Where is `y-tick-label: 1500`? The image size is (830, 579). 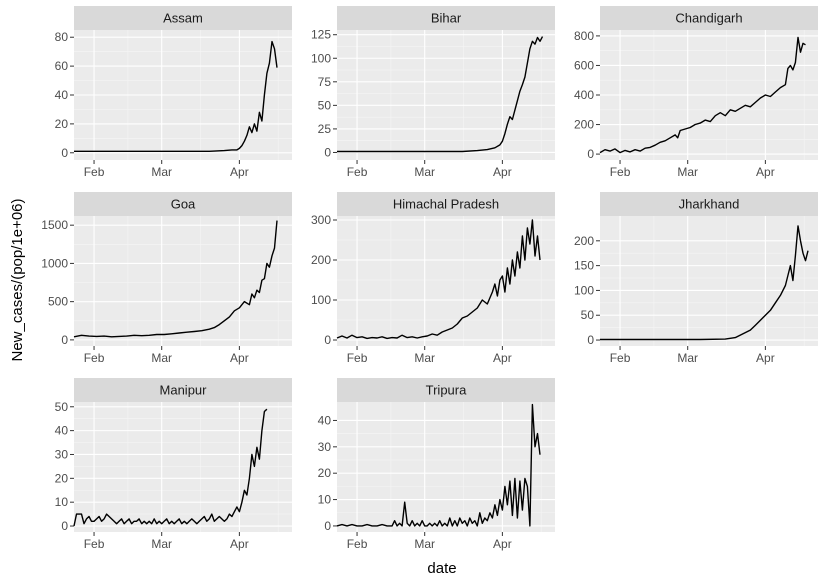 y-tick-label: 1500 is located at coordinates (54, 225).